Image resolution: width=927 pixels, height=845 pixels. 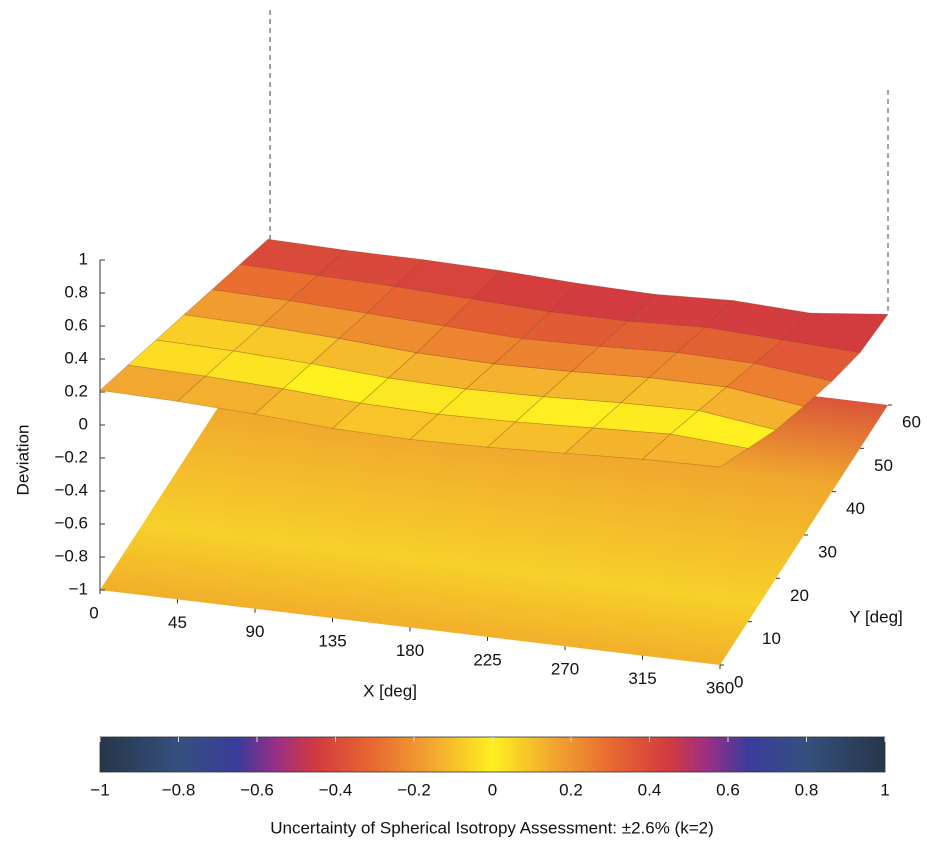 What do you see at coordinates (642, 678) in the screenshot?
I see `x-tick-label: 315` at bounding box center [642, 678].